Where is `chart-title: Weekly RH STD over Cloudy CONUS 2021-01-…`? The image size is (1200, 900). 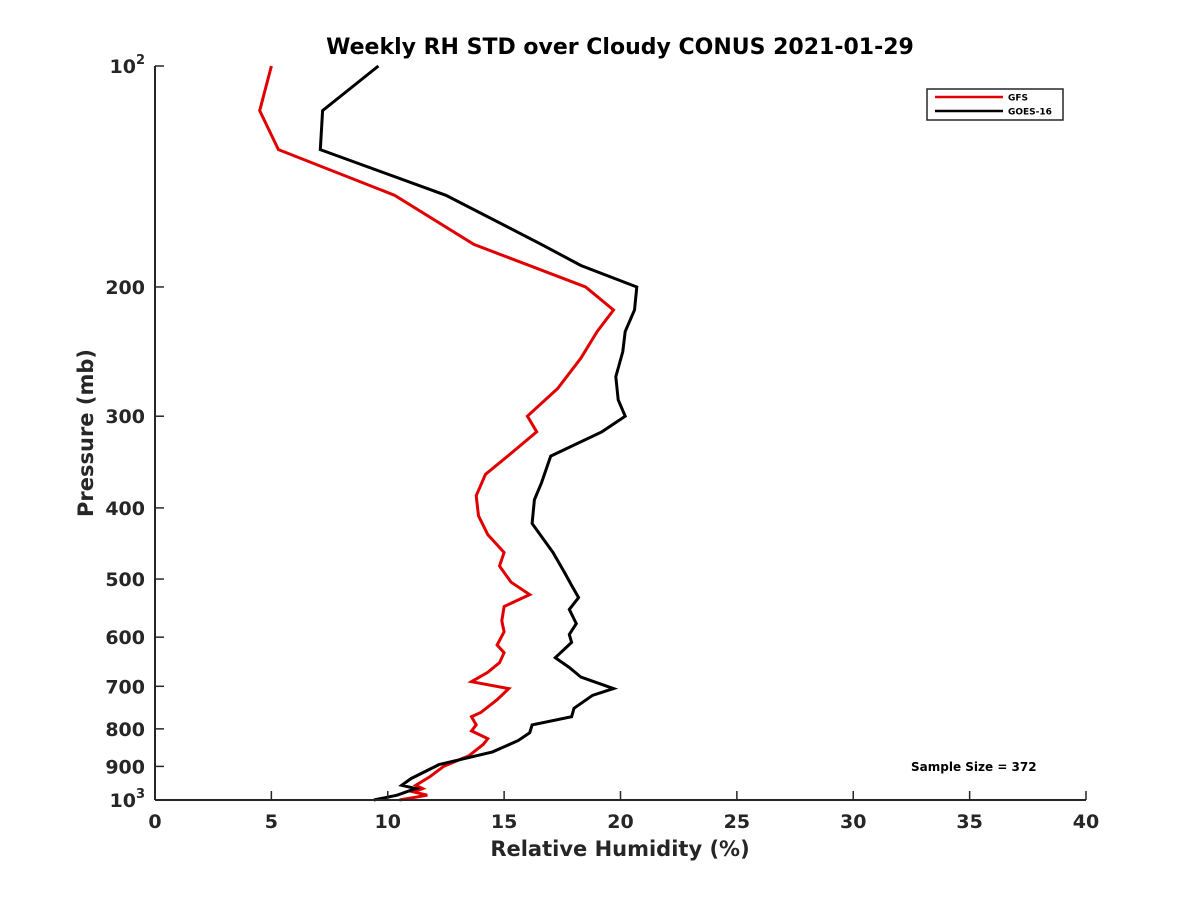
chart-title: Weekly RH STD over Cloudy CONUS 2021-01-… is located at coordinates (620, 47).